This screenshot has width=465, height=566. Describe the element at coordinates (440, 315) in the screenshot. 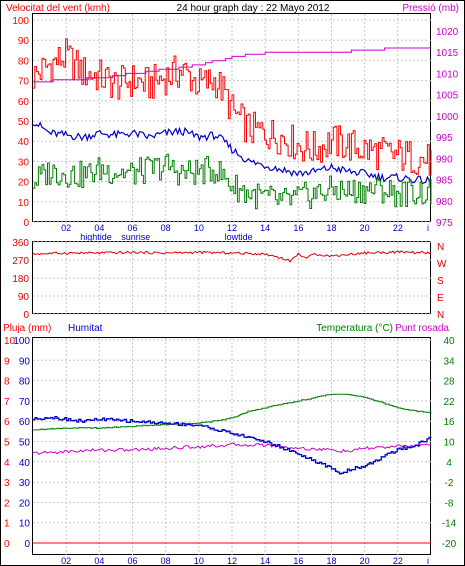

I see `compass-label: N` at that location.